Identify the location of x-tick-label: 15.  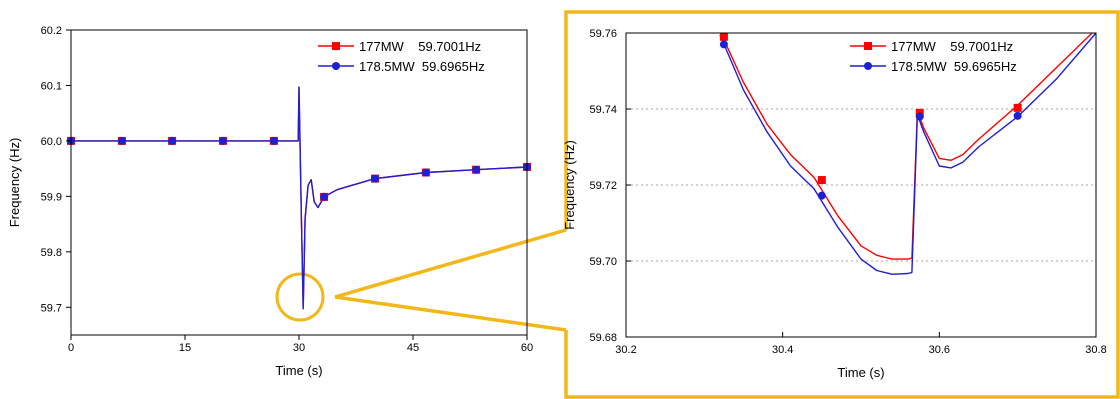
(185, 348).